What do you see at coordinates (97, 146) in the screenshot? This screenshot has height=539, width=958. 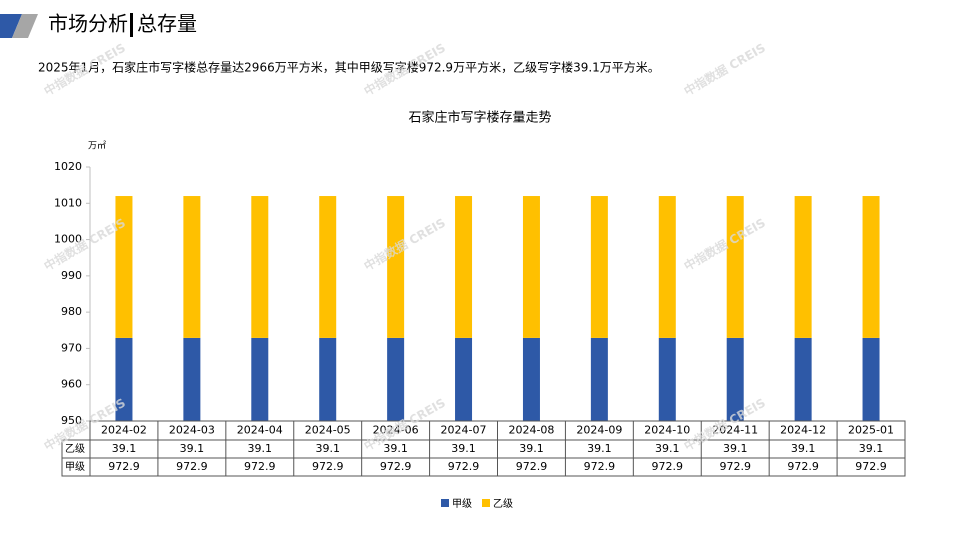 I see `y-unit: 万㎡` at bounding box center [97, 146].